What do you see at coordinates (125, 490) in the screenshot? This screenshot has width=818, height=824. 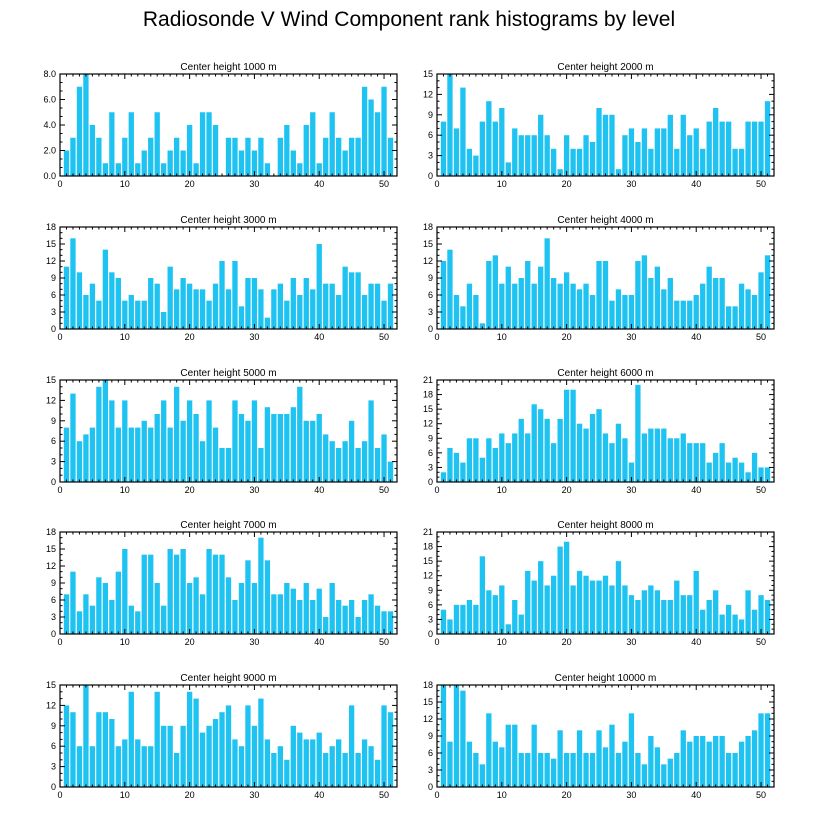 I see `x-tick-label: 10` at bounding box center [125, 490].